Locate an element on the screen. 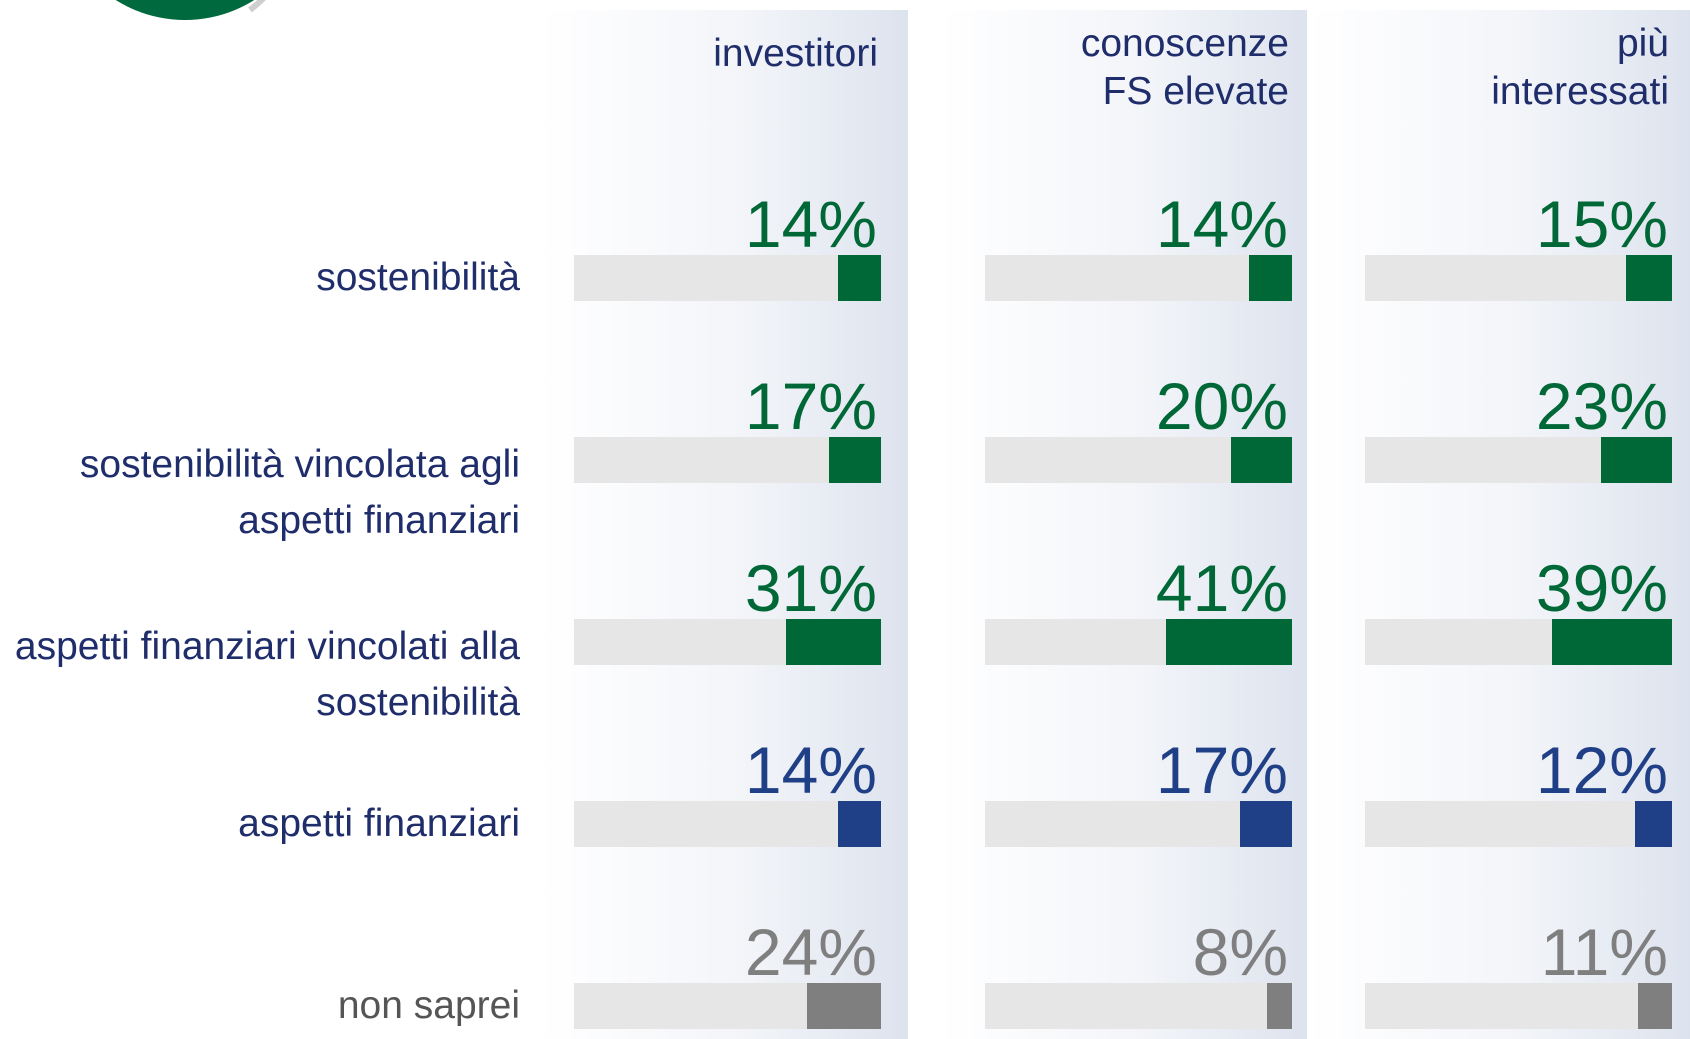 Image resolution: width=1690 pixels, height=1039 pixels. value-label: 39% is located at coordinates (1601, 588).